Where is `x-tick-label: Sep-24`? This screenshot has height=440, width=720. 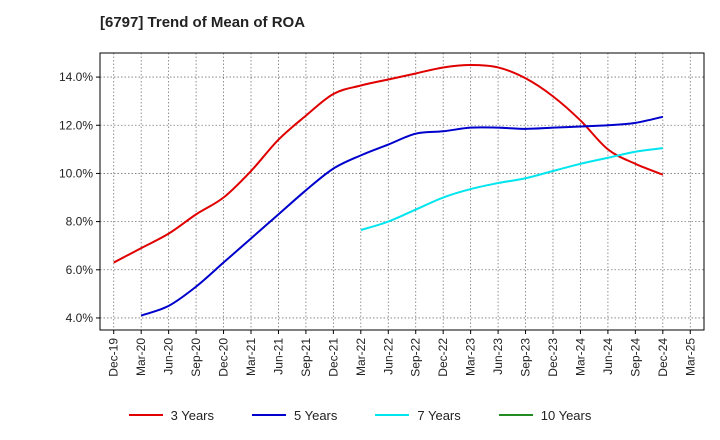 x-tick-label: Sep-24 is located at coordinates (635, 357).